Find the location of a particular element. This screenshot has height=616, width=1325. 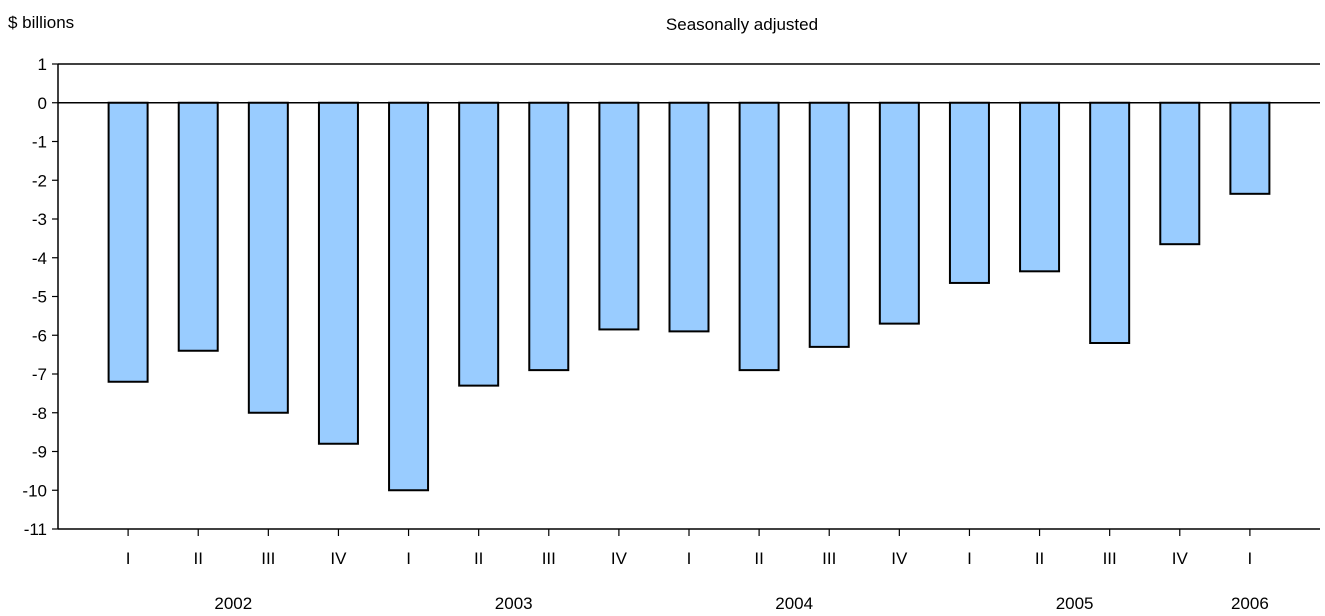

y-tick-label: -5 is located at coordinates (39, 297).